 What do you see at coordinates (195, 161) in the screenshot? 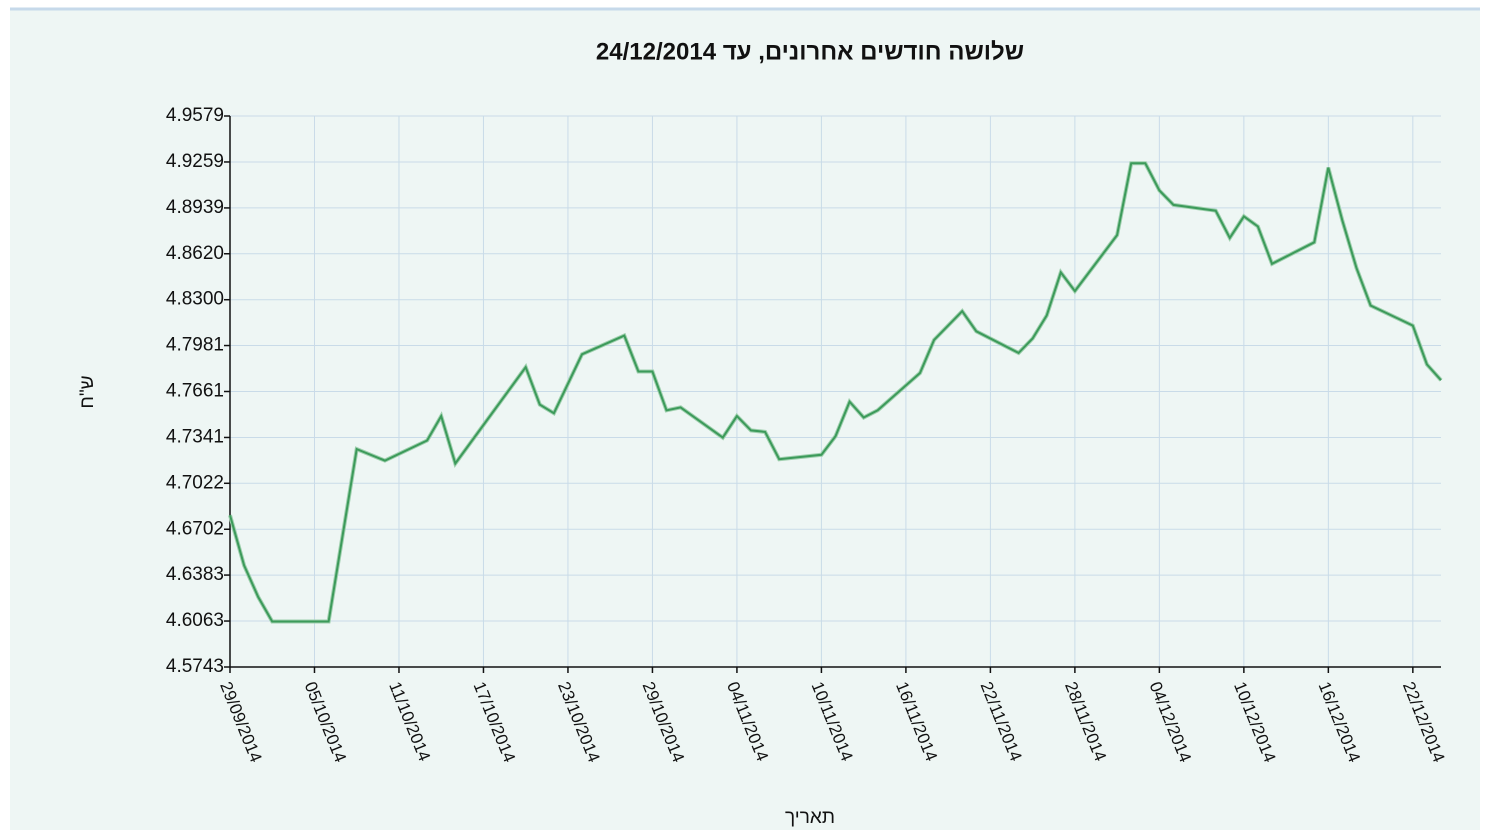
I see `y-tick-label: 4.9259` at bounding box center [195, 161].